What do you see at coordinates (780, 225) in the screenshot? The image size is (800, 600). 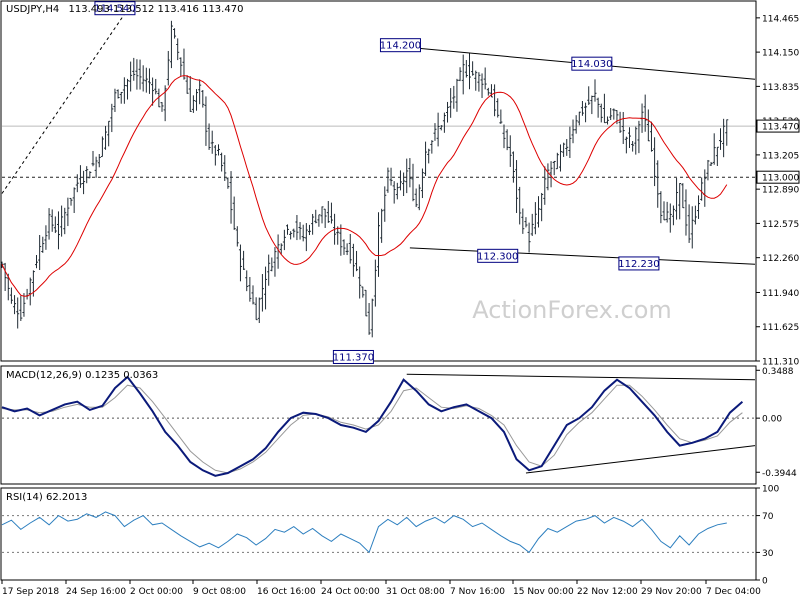 I see `price-tick-label: 112.575` at bounding box center [780, 225].